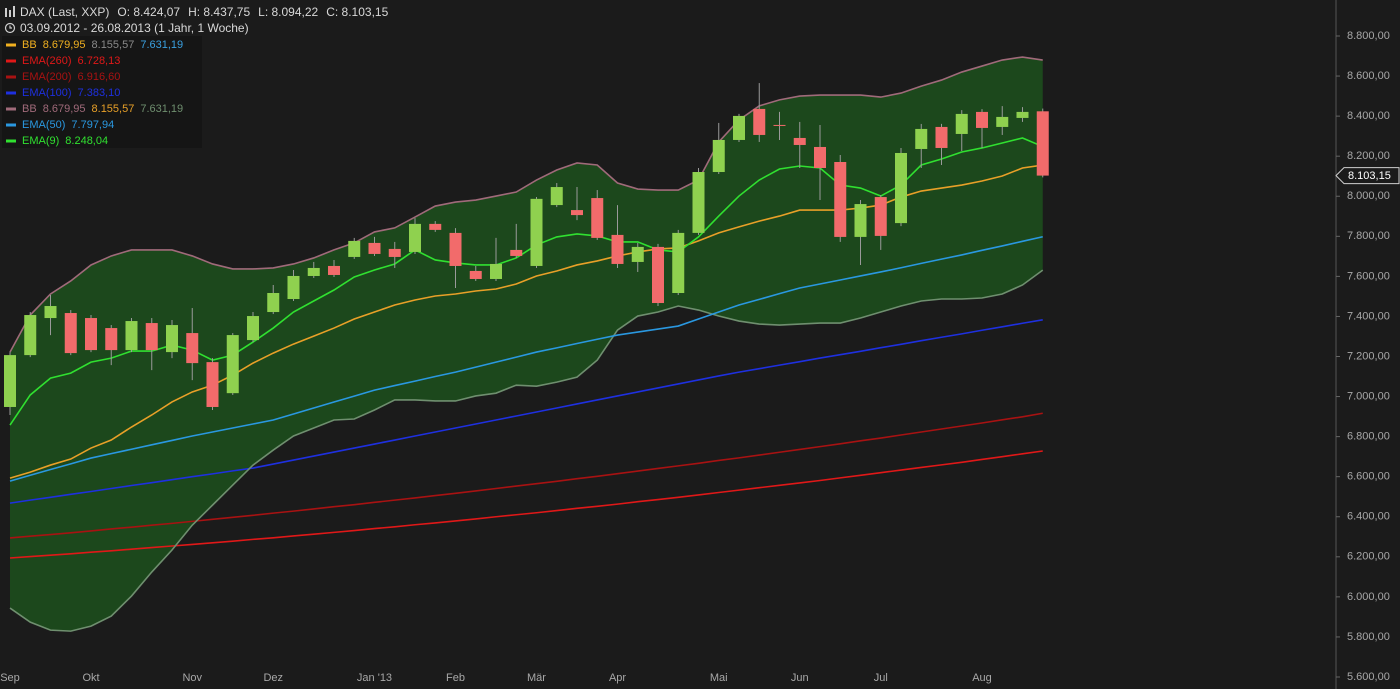 Image resolution: width=1400 pixels, height=689 pixels. I want to click on chart-title: DAX (Last, XXP), so click(64, 12).